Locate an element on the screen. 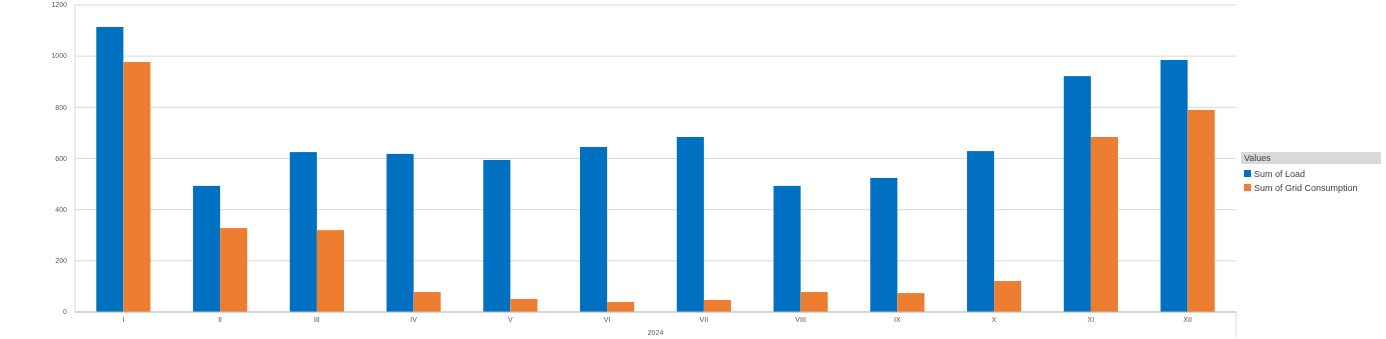  legend-title: Values is located at coordinates (1258, 158).